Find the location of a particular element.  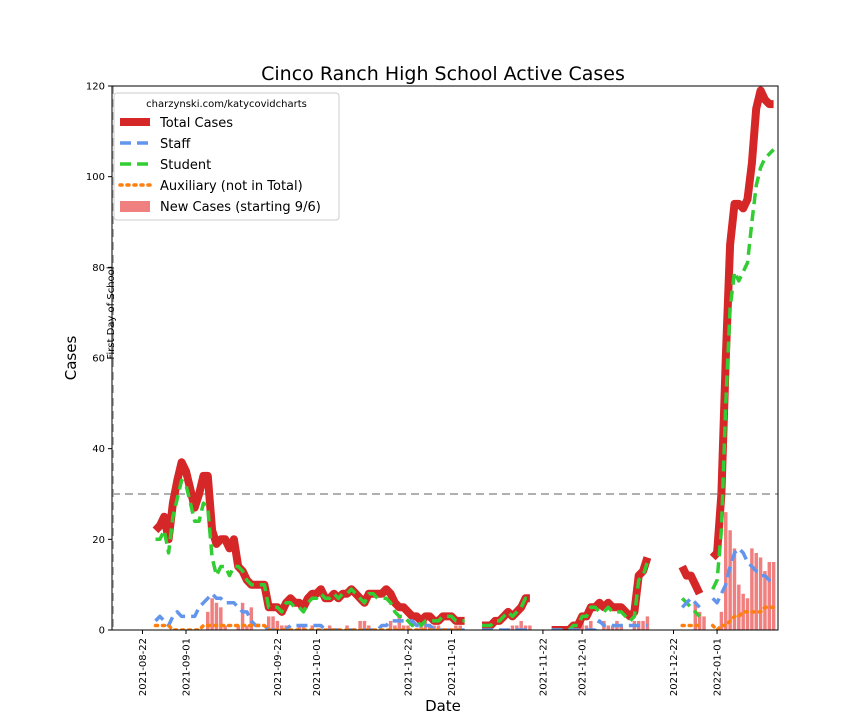

x-tick-label: 2021-10-22 is located at coordinates (409, 667).